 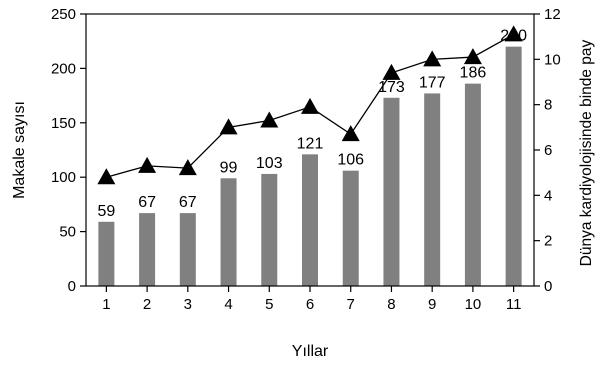 What do you see at coordinates (552, 59) in the screenshot?
I see `y2-tick-label: 10` at bounding box center [552, 59].